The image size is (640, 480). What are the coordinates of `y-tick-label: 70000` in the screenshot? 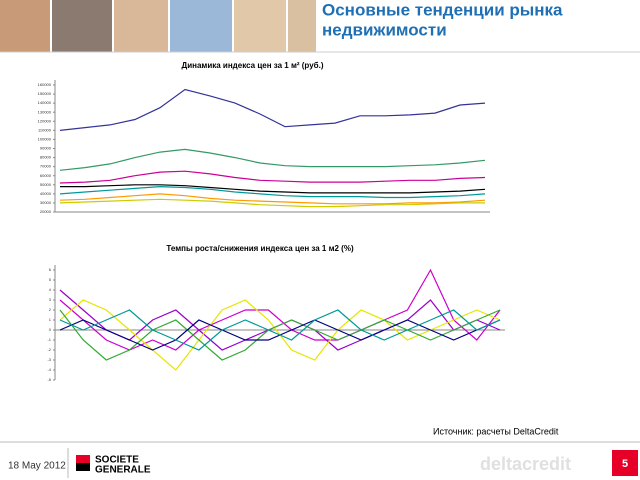 It's located at (46, 166).